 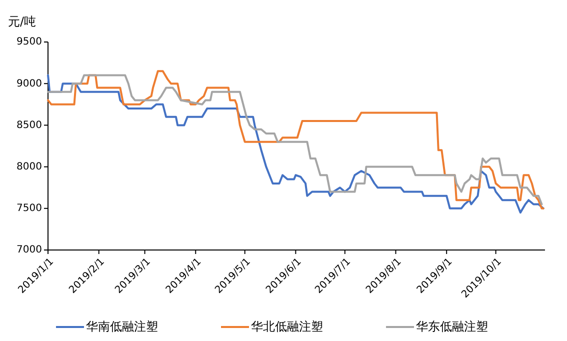 What do you see at coordinates (29, 42) in the screenshot?
I see `y-tick-label: 9500` at bounding box center [29, 42].